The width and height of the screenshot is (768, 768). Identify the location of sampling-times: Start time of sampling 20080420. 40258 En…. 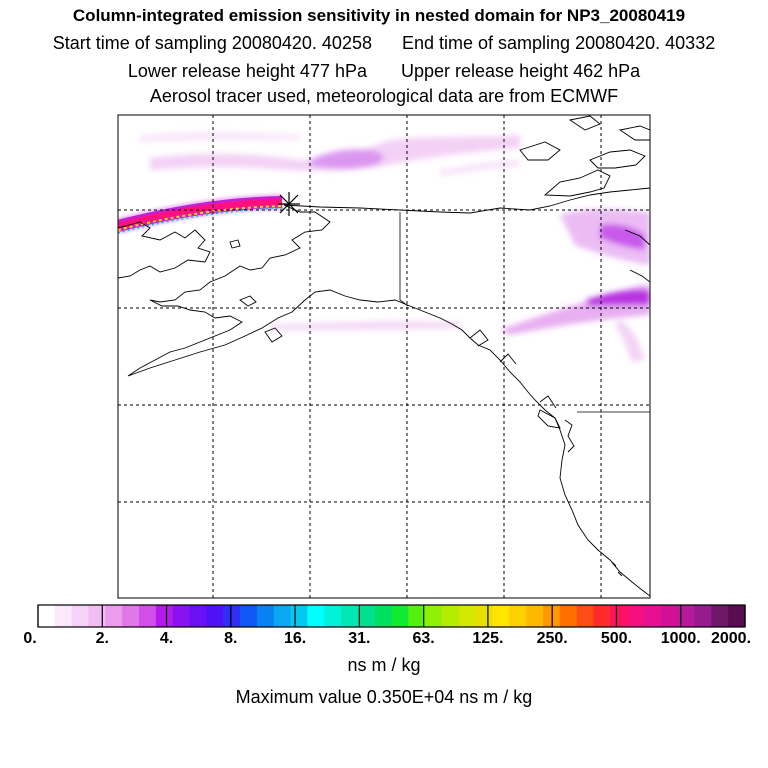
(384, 43).